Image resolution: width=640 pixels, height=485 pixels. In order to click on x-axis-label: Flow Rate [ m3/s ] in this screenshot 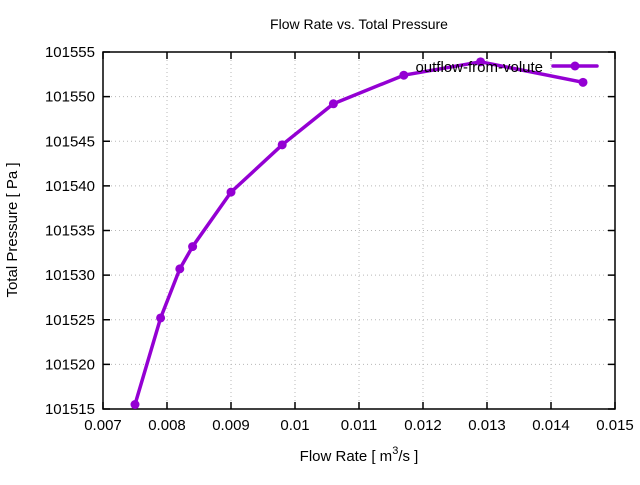, I will do `click(359, 455)`.